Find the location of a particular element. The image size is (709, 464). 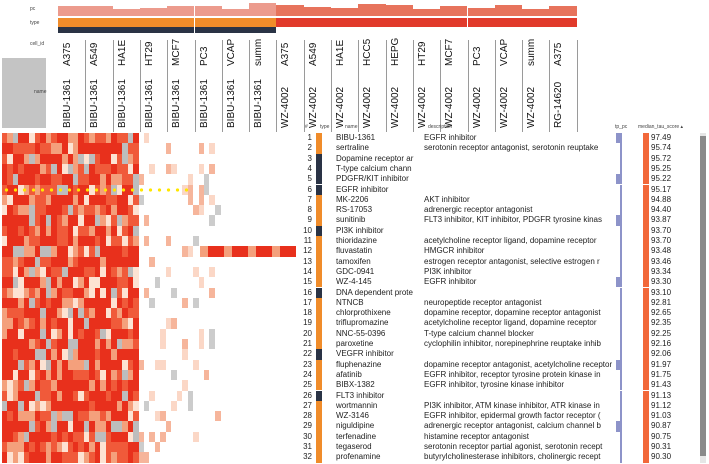

row-name: PDGFR/KIT inhibitor is located at coordinates (372, 179).